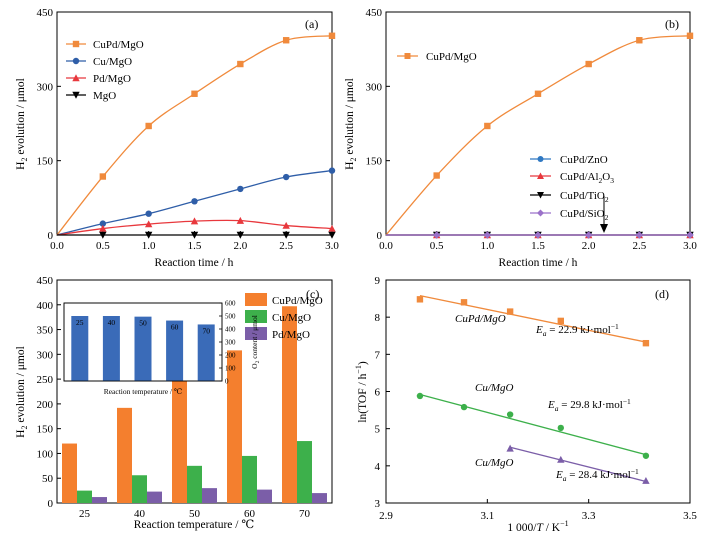 The width and height of the screenshot is (705, 538). What do you see at coordinates (494, 463) in the screenshot?
I see `d-series3-name: Cu/MgO` at bounding box center [494, 463].